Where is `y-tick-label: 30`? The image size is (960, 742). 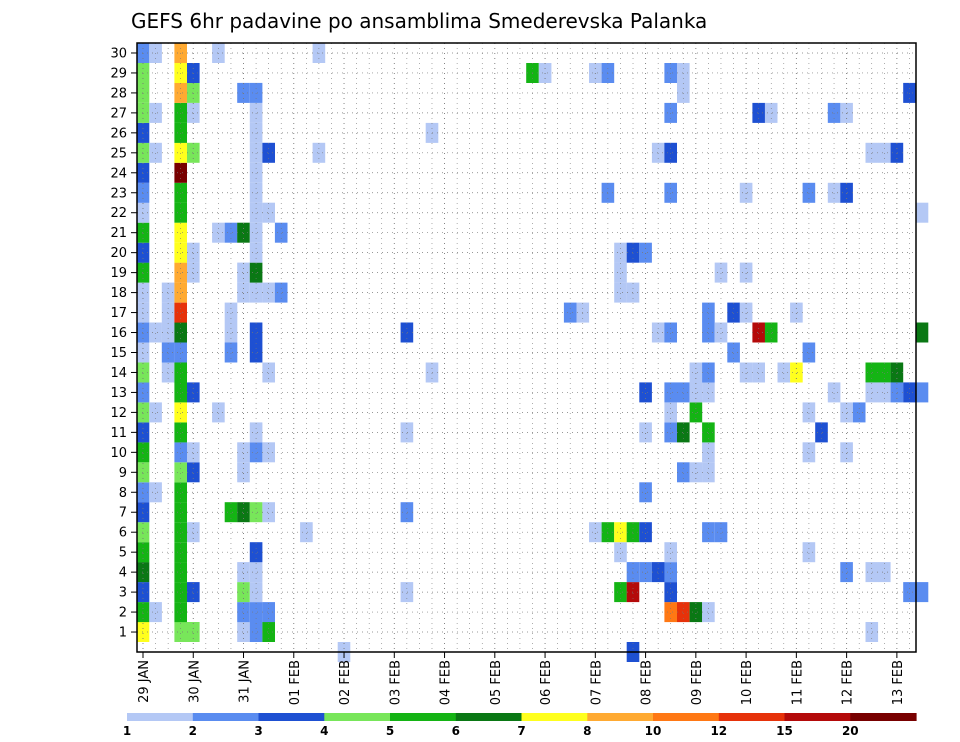
y-tick-label: 30 is located at coordinates (118, 53).